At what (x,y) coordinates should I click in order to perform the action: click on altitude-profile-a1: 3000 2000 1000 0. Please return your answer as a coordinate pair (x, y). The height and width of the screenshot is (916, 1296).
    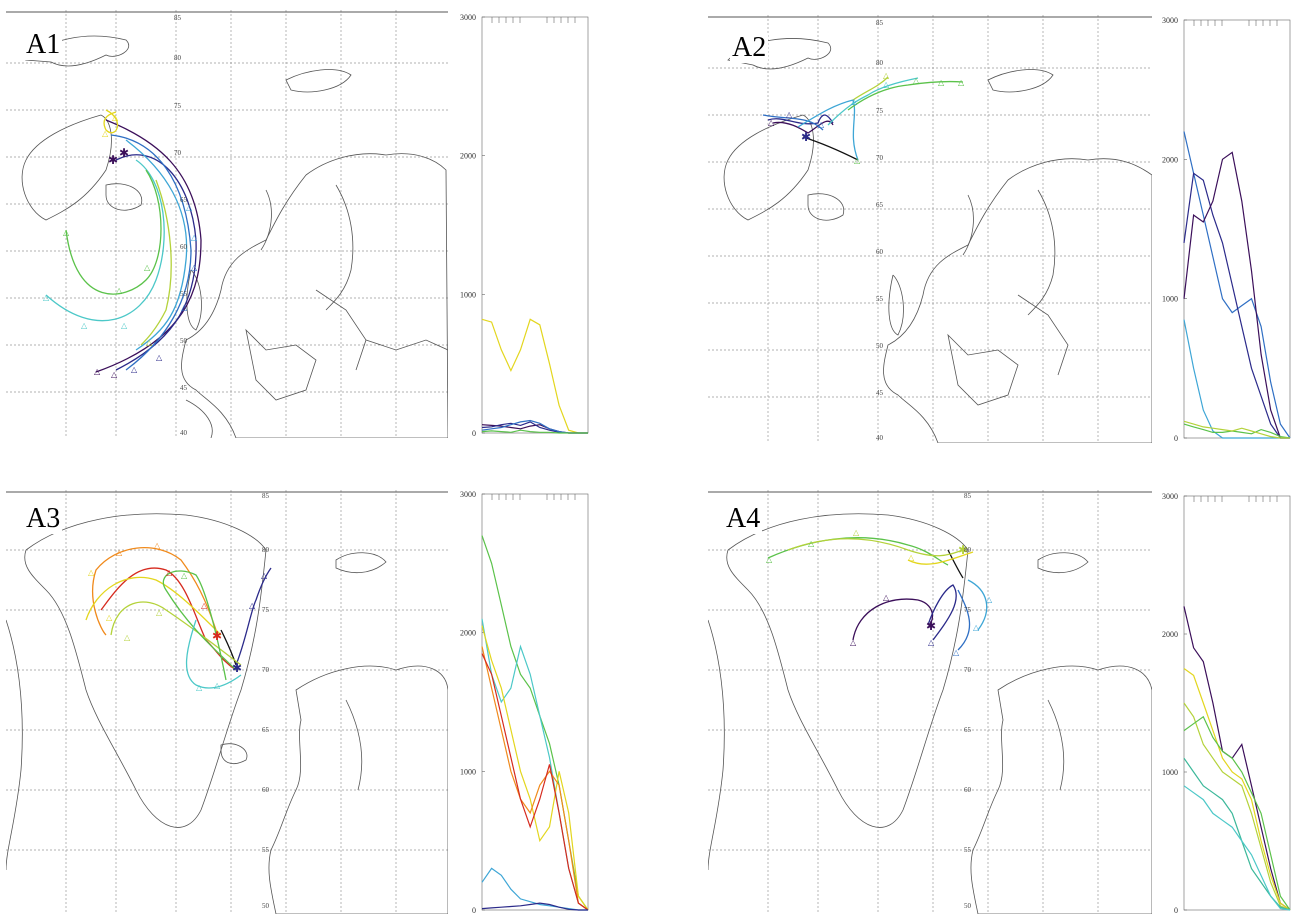
    Looking at the image, I should click on (525, 225).